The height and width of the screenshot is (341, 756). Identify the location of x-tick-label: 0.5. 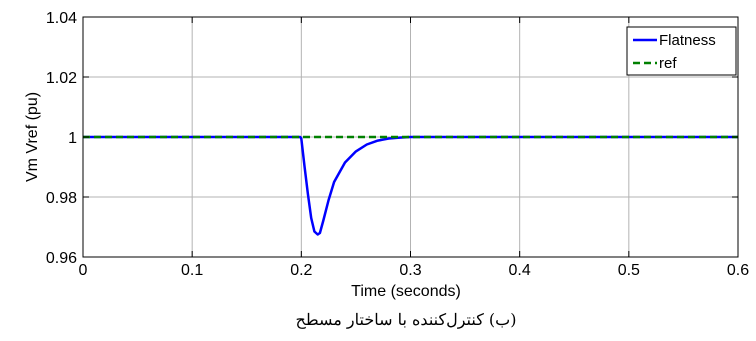
(629, 270).